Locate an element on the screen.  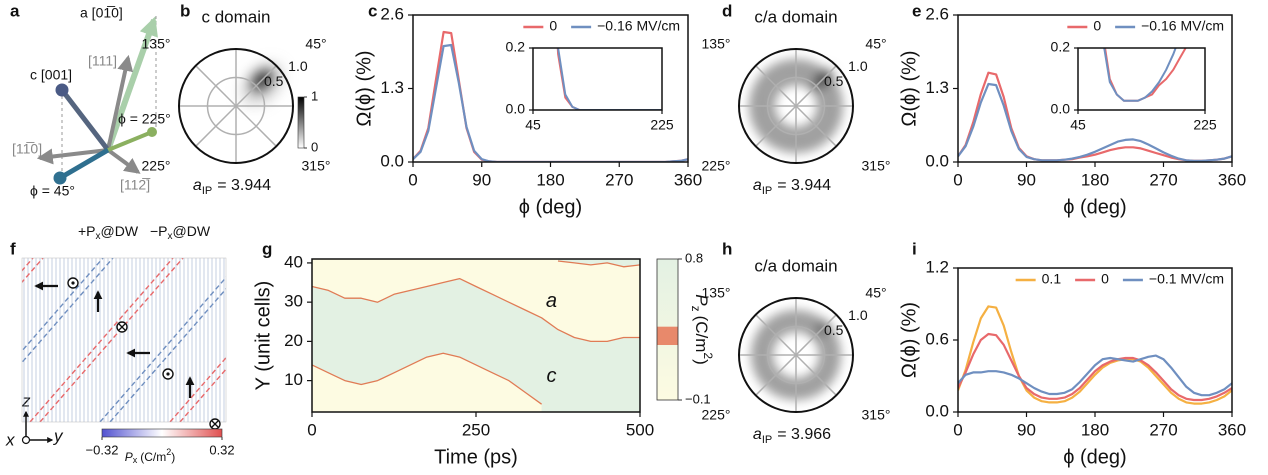
colorbar-tick-label: −0.1 is located at coordinates (698, 398).